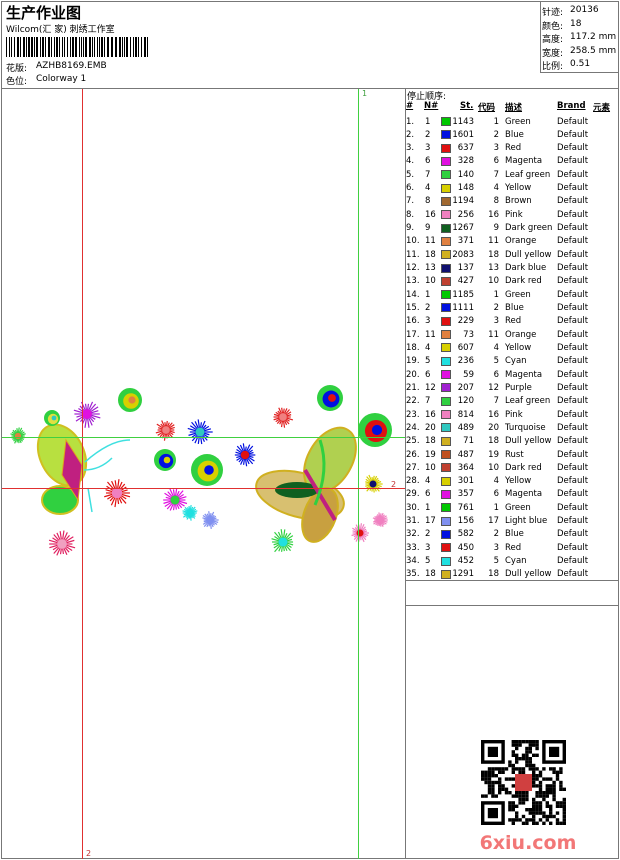 The height and width of the screenshot is (860, 620). What do you see at coordinates (465, 268) in the screenshot?
I see `stitch-count: 137` at bounding box center [465, 268].